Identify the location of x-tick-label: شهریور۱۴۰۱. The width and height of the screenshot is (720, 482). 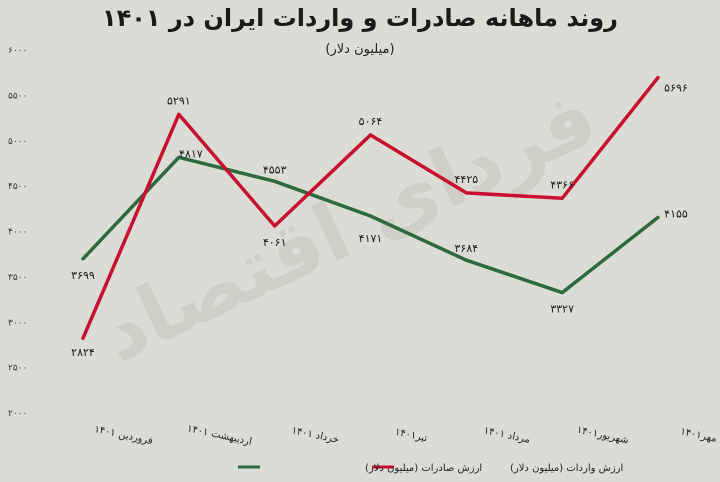
(603, 436).